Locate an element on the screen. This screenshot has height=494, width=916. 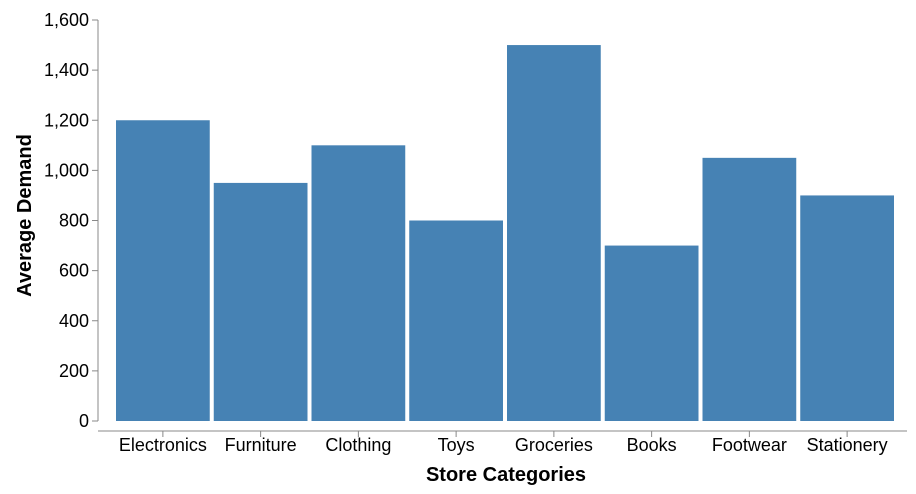
bar-groceries is located at coordinates (554, 233).